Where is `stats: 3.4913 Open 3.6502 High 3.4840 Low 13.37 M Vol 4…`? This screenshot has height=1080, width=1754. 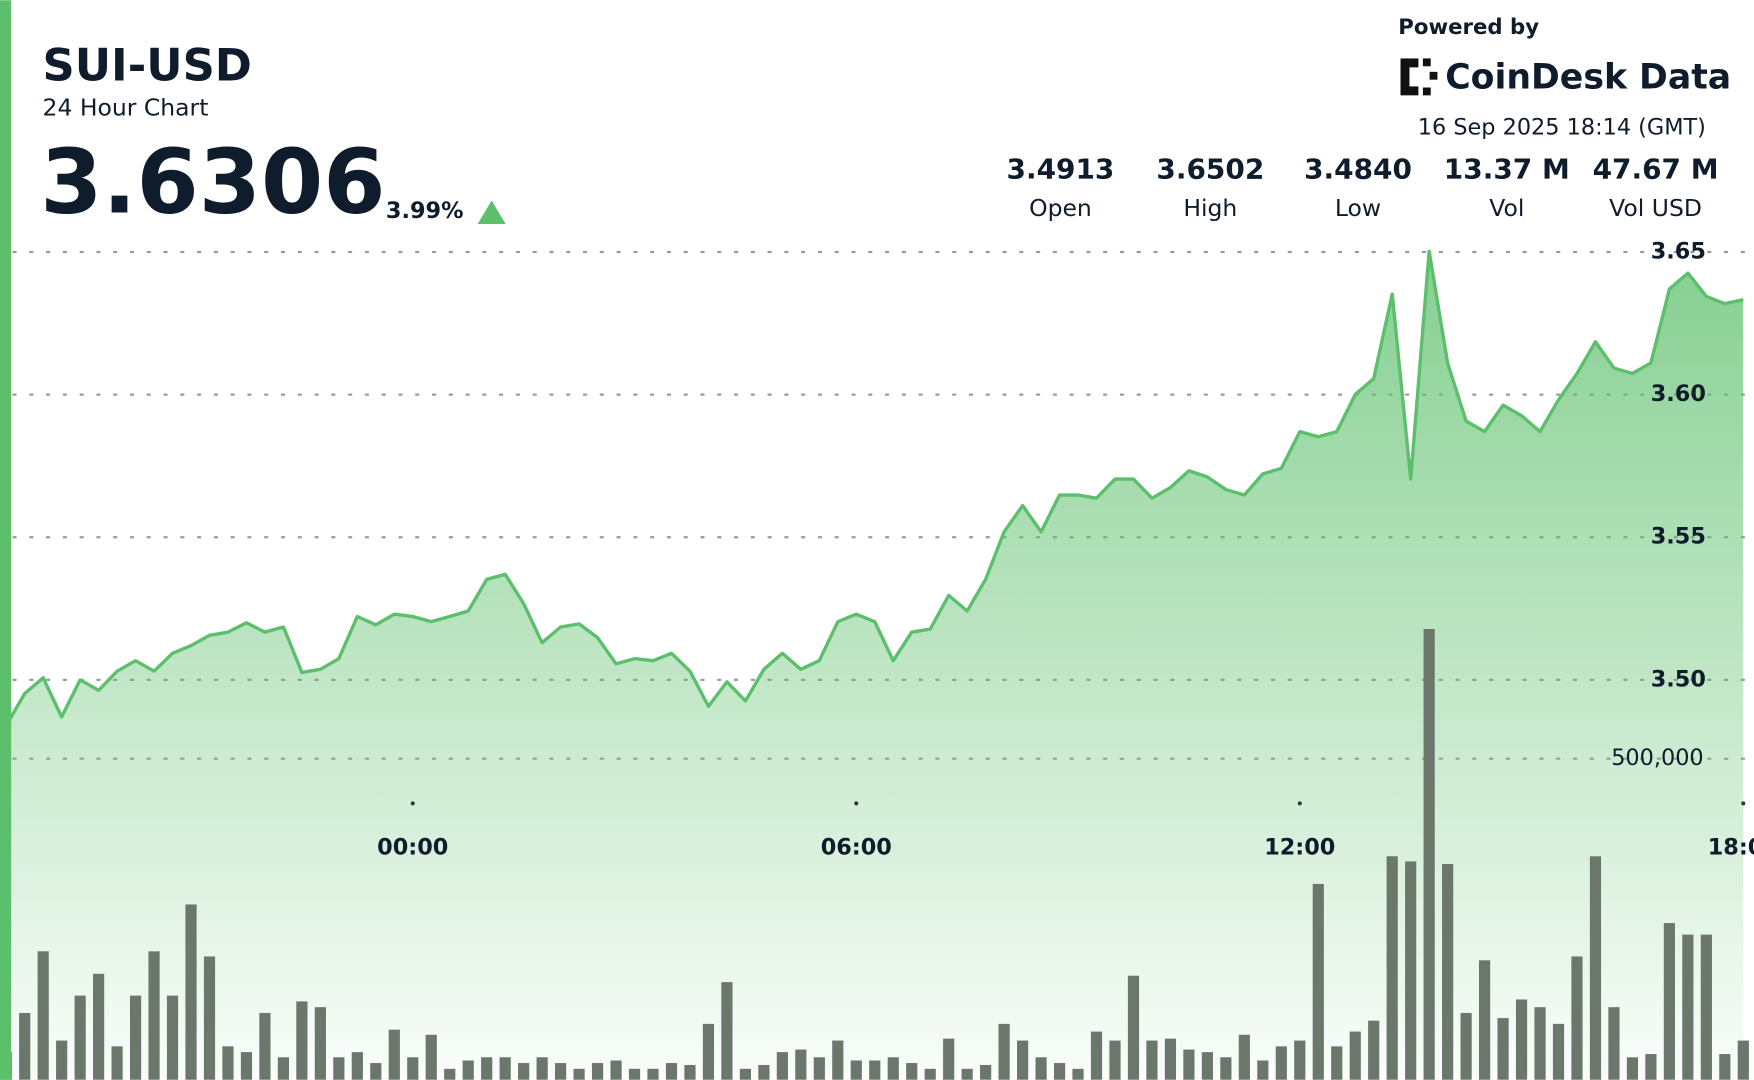 stats: 3.4913 Open 3.6502 High 3.4840 Low 13.37 M Vol 4… is located at coordinates (1363, 187).